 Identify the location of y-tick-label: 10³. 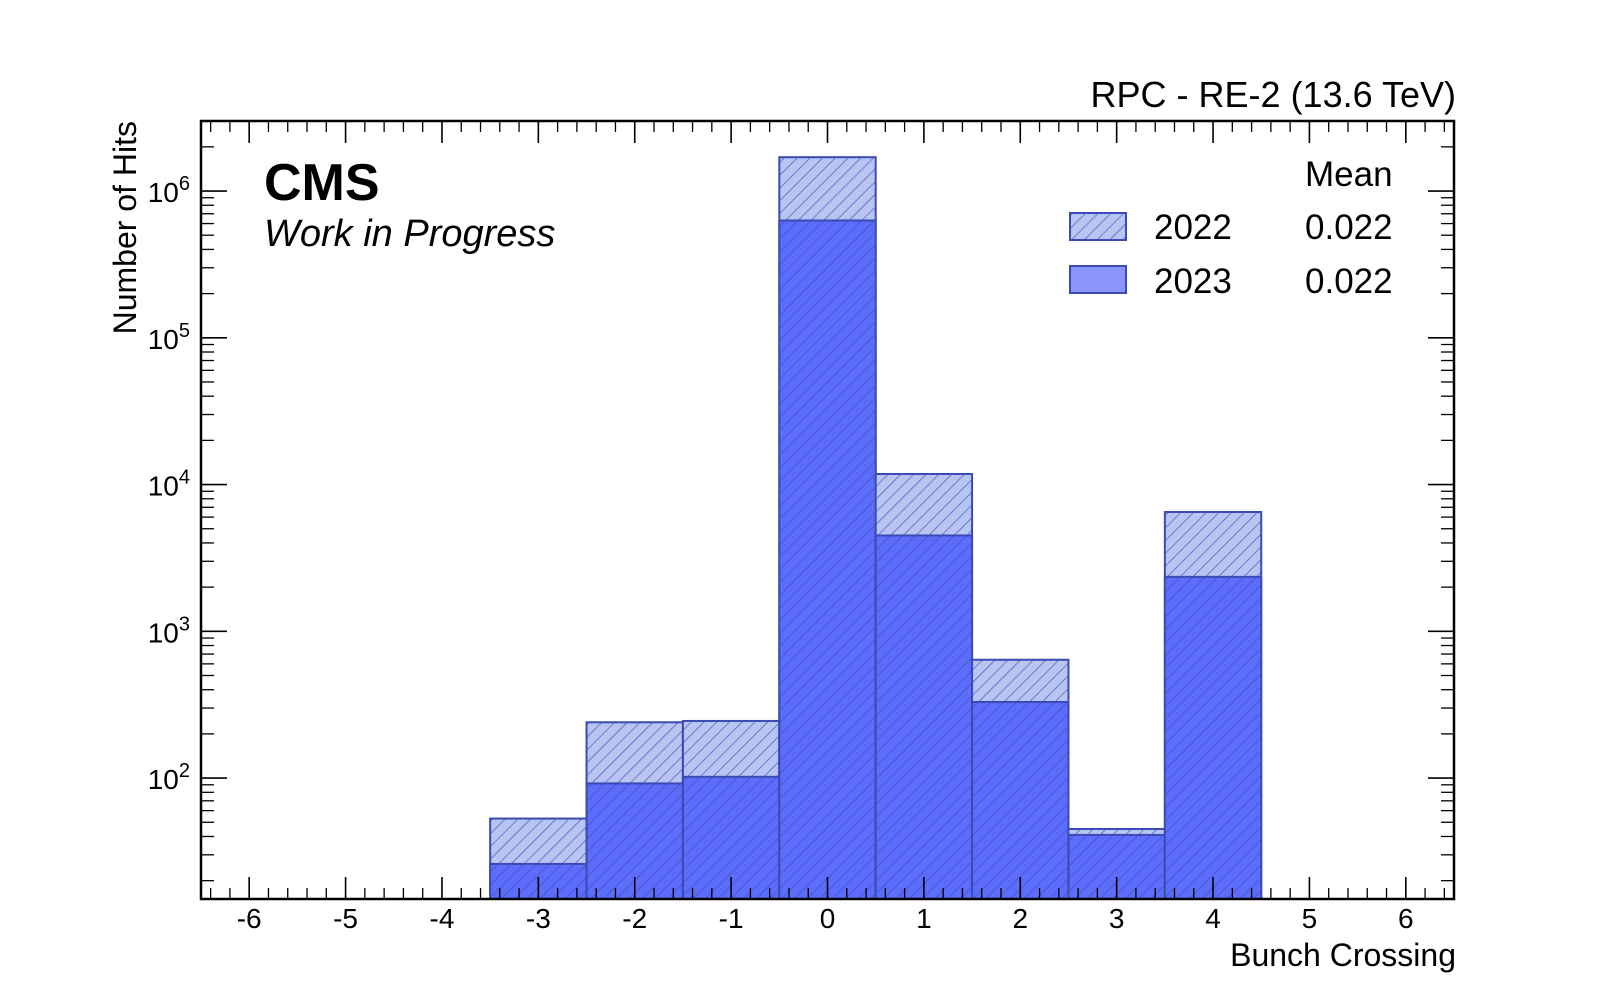
(169, 630).